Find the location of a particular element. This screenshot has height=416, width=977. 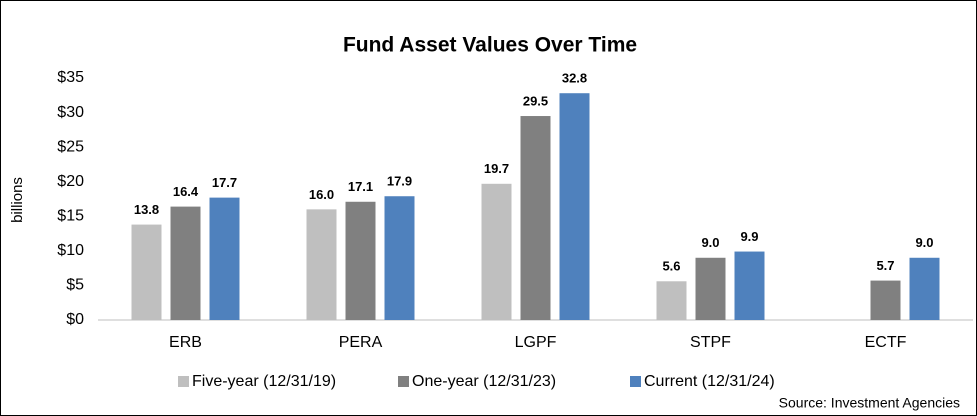

x-tick-label: STPF is located at coordinates (710, 342).